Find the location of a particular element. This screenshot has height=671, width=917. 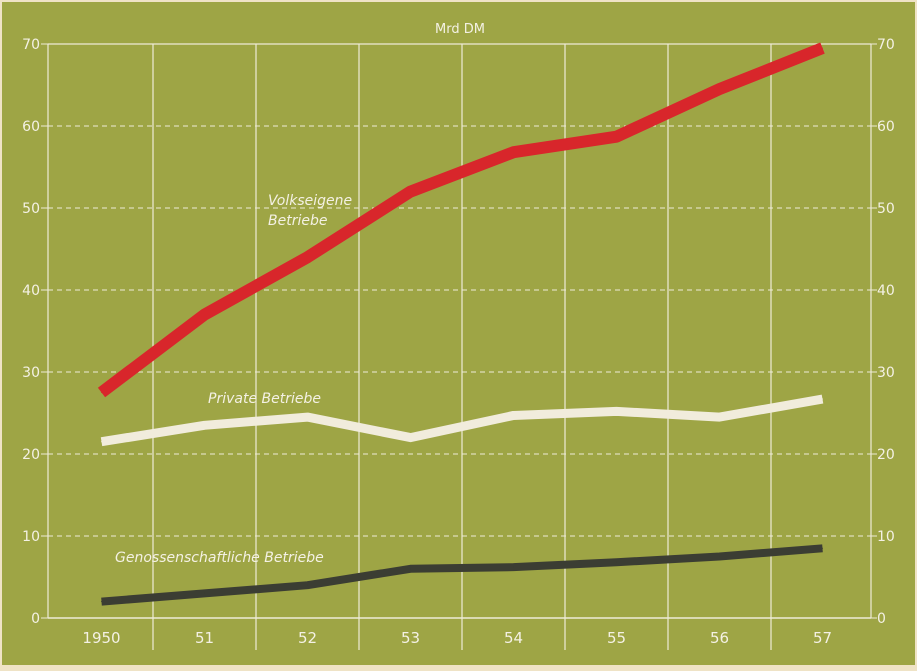

y-tick-label-left: 50 is located at coordinates (31, 209).